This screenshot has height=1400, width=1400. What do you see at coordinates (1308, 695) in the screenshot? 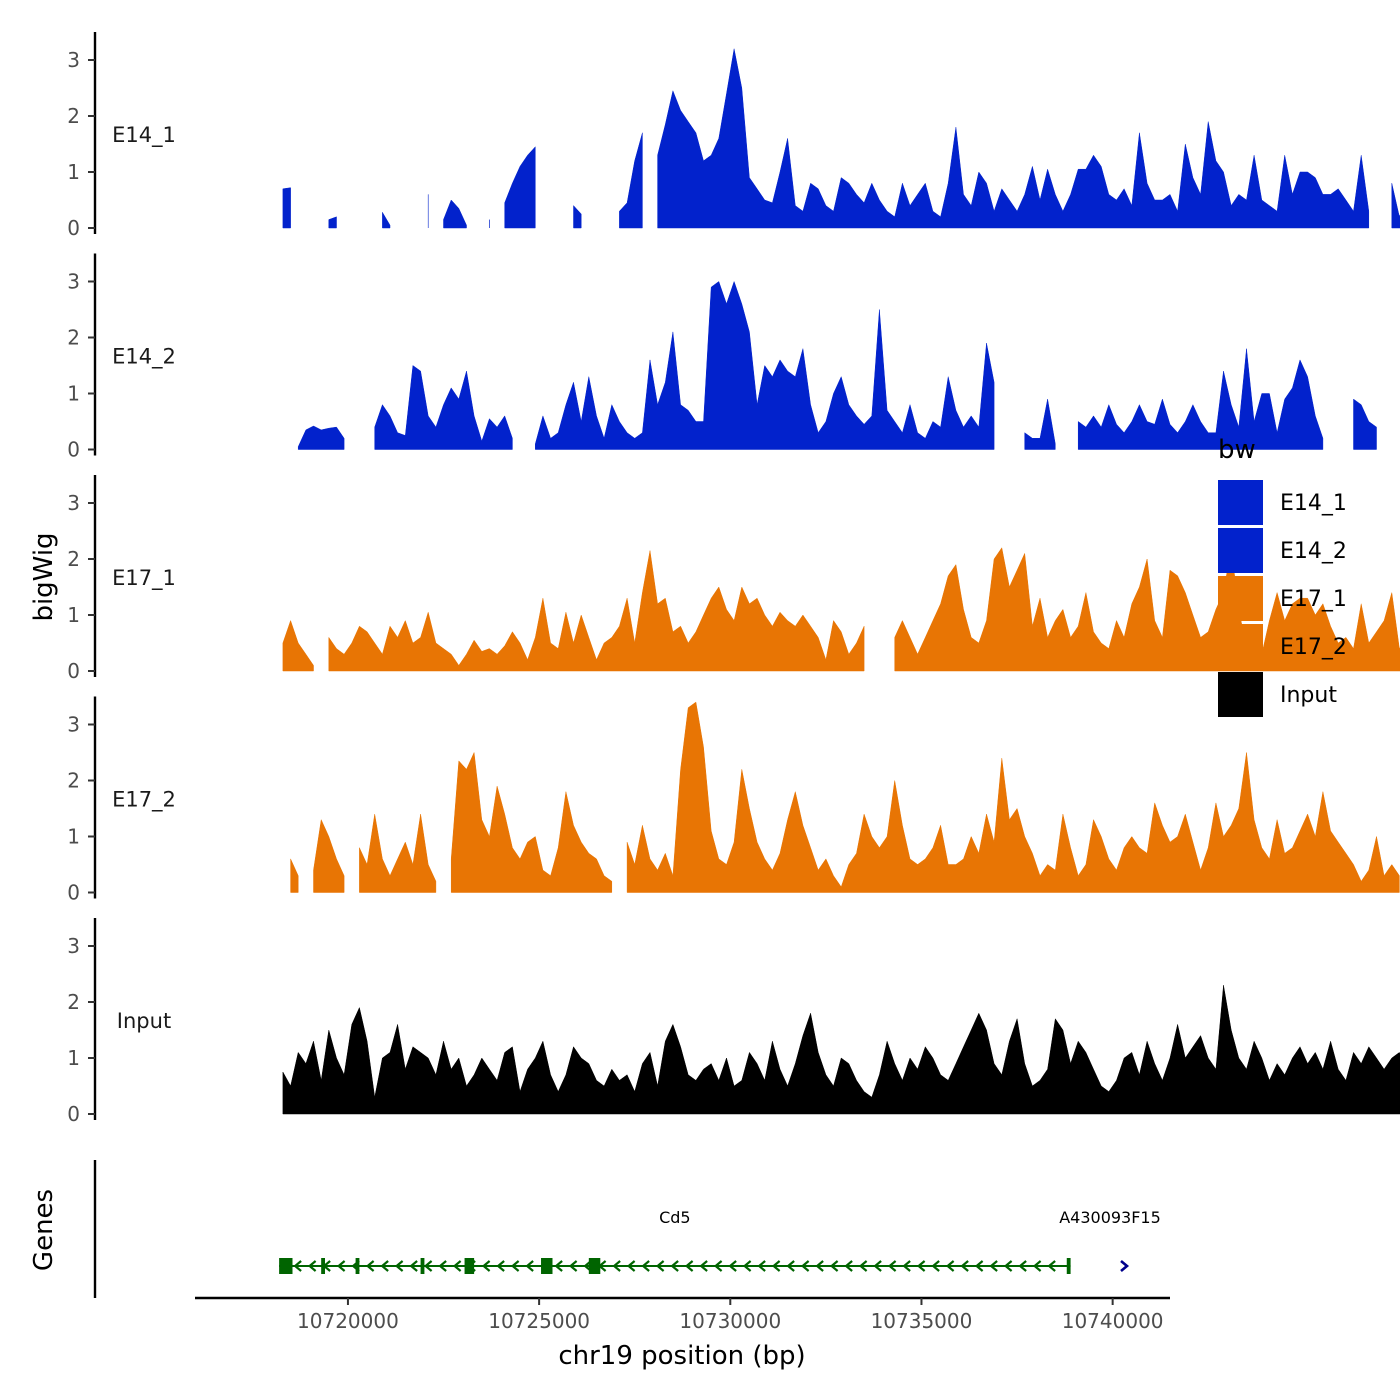
I see `legend-label: Input` at bounding box center [1308, 695].